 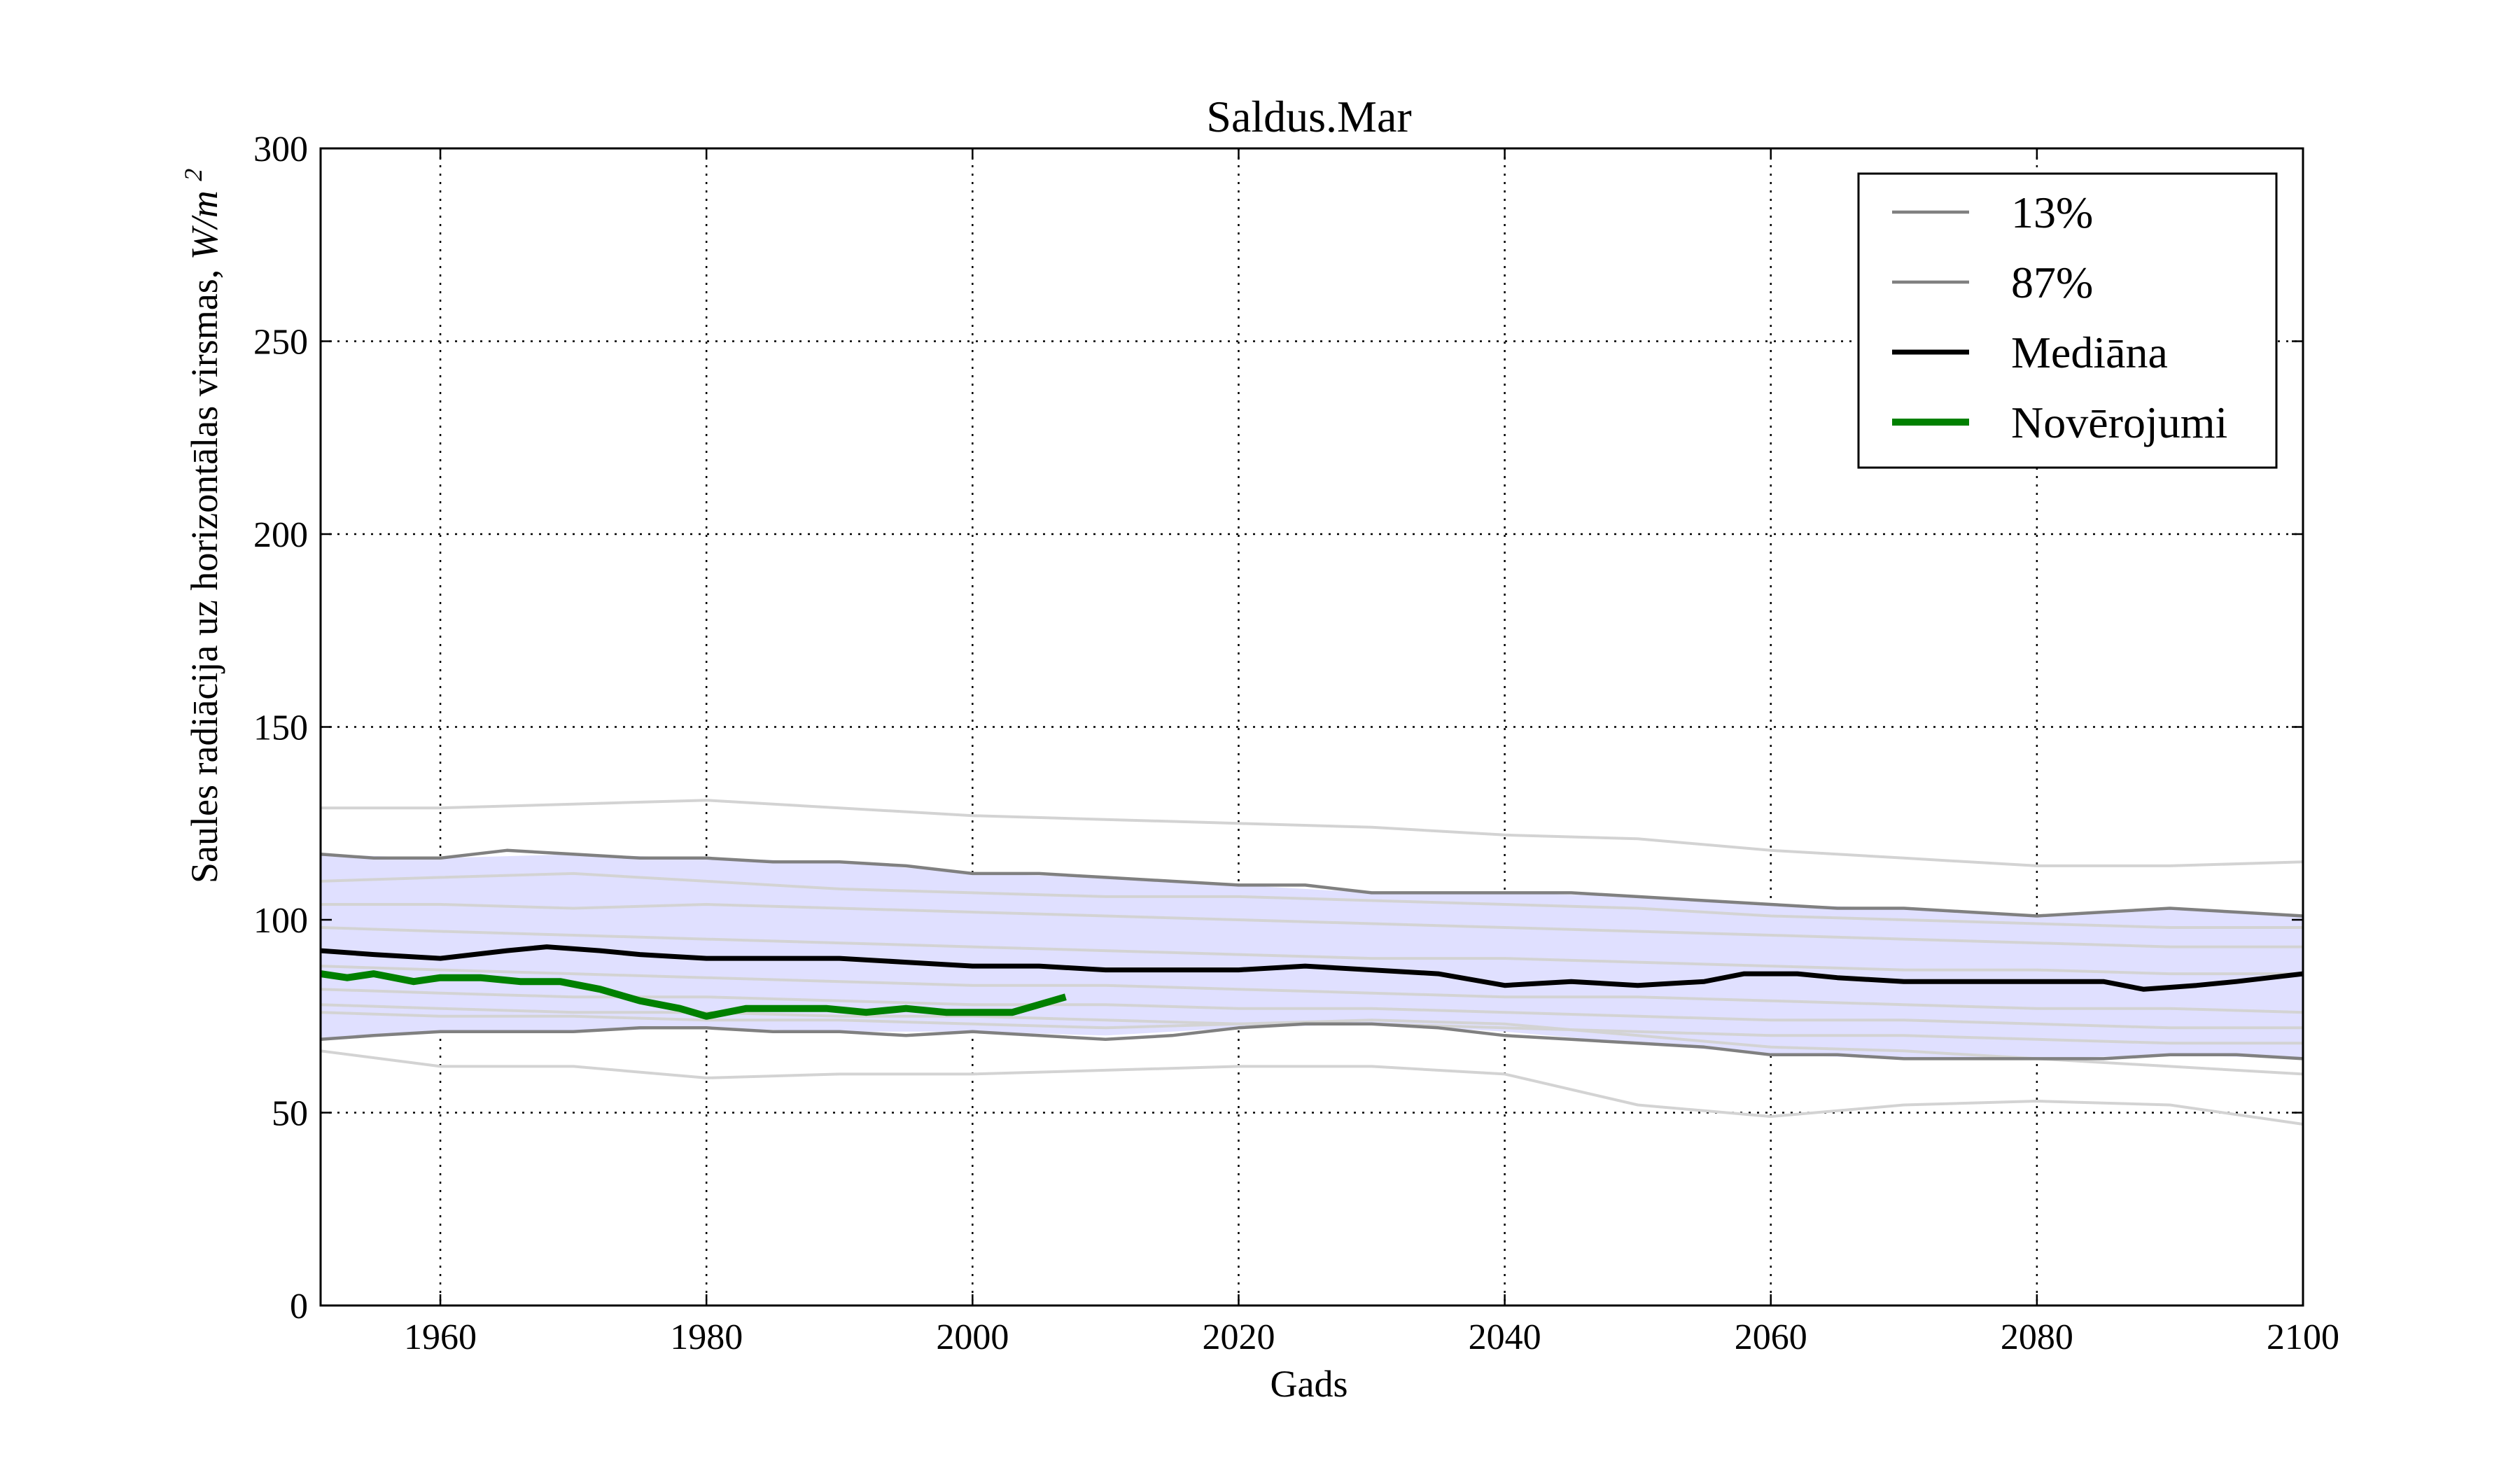 What do you see at coordinates (204, 225) in the screenshot?
I see `y-axis-label-unit: W/m` at bounding box center [204, 225].